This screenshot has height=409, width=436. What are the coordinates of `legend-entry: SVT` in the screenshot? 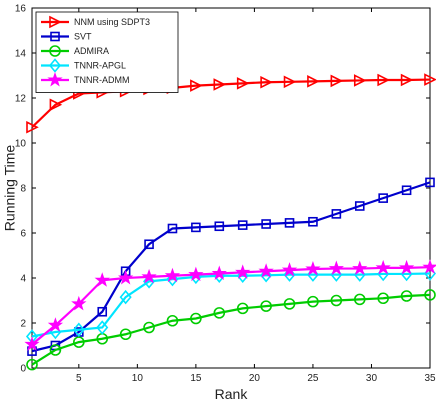 It's located at (66, 36).